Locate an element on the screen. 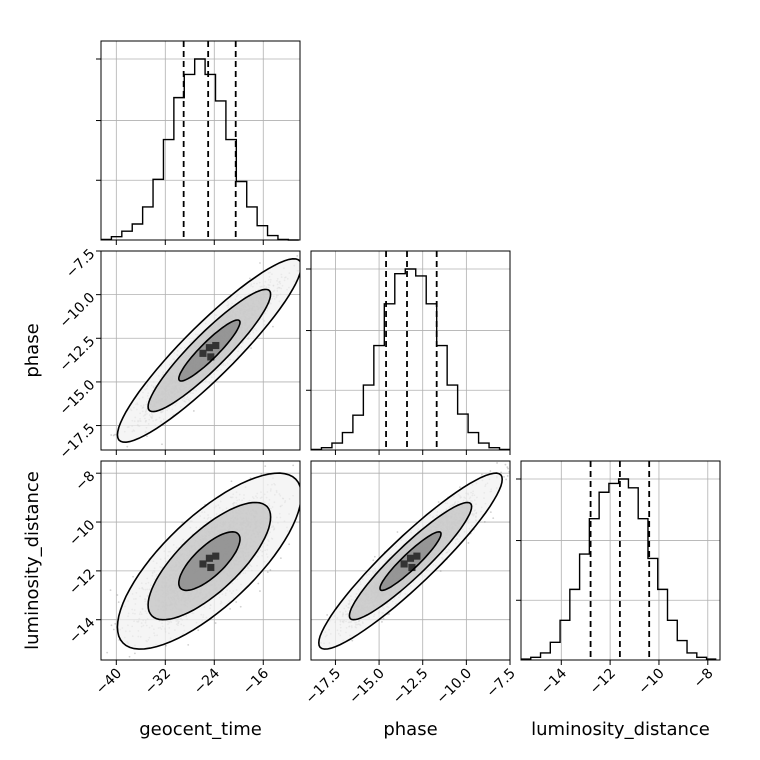  histogram-phase is located at coordinates (410, 359).